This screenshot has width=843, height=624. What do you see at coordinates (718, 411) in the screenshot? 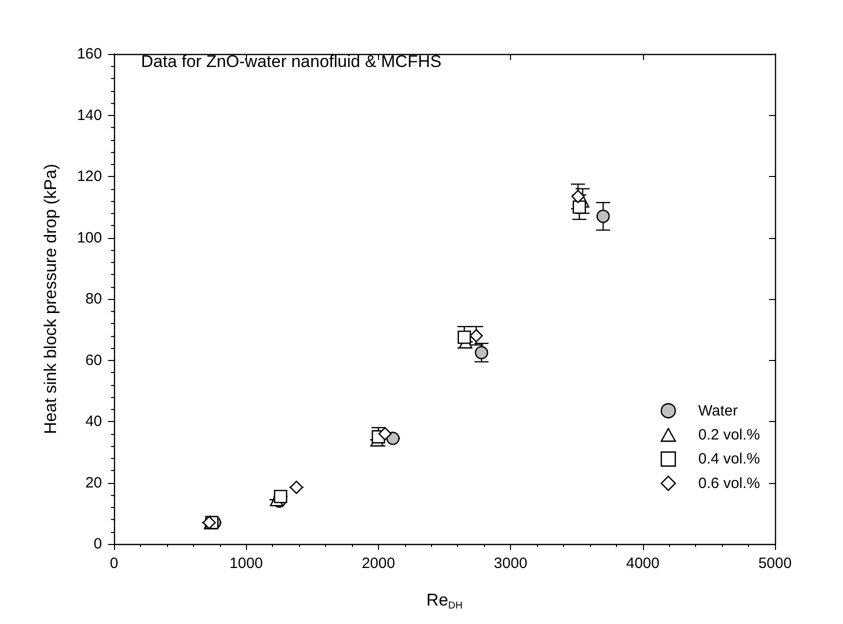
I see `legend-label: Water` at bounding box center [718, 411].